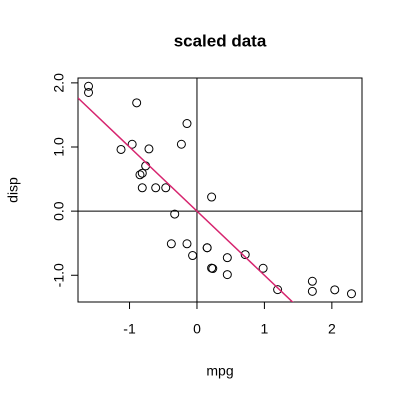  What do you see at coordinates (129, 329) in the screenshot?
I see `x-tick-label: -1` at bounding box center [129, 329].